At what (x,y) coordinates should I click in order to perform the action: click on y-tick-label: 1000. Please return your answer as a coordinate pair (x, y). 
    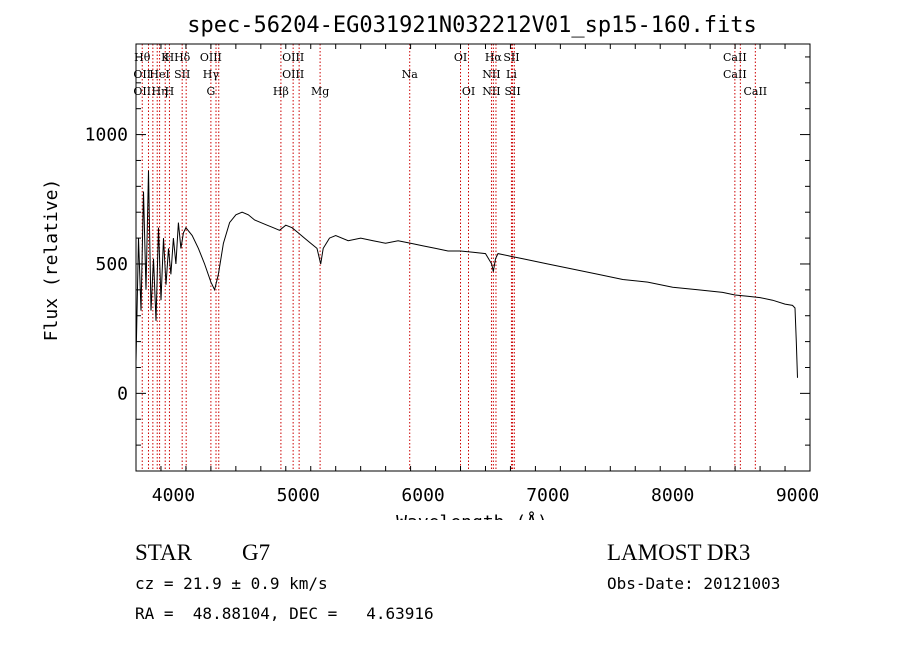
    Looking at the image, I should click on (106, 135).